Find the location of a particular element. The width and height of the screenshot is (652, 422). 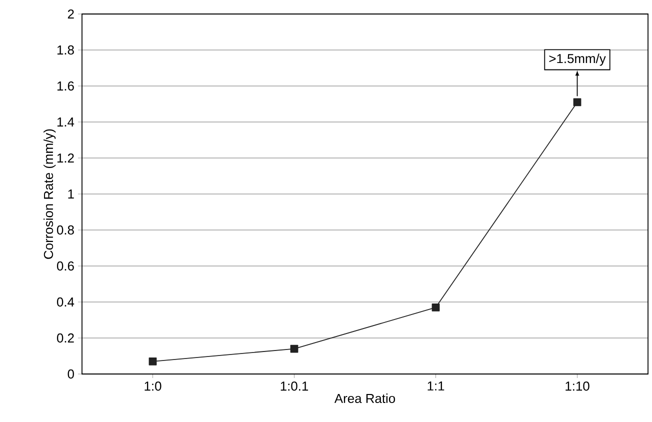

y-tick-label: 1.8 is located at coordinates (65, 50).